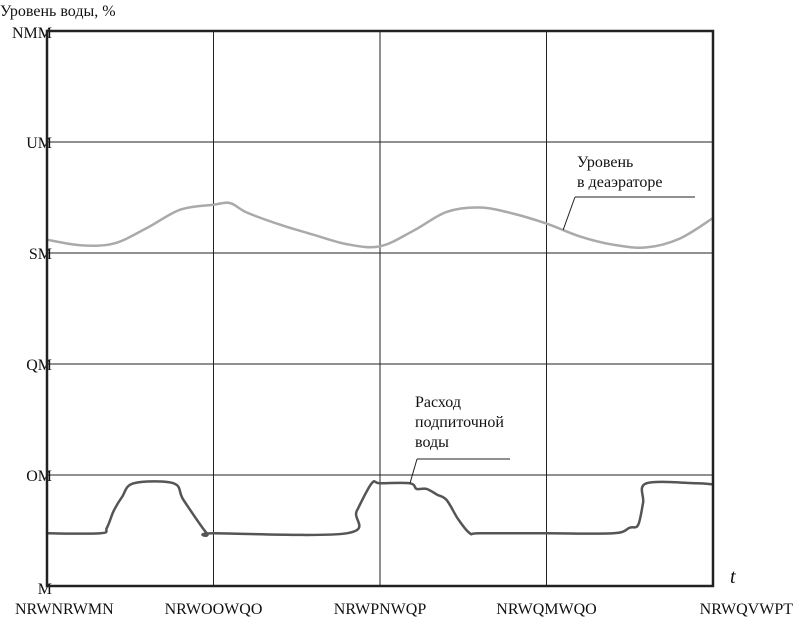 This screenshot has height=618, width=795. What do you see at coordinates (45, 589) in the screenshot?
I see `y-tick-label: M` at bounding box center [45, 589].